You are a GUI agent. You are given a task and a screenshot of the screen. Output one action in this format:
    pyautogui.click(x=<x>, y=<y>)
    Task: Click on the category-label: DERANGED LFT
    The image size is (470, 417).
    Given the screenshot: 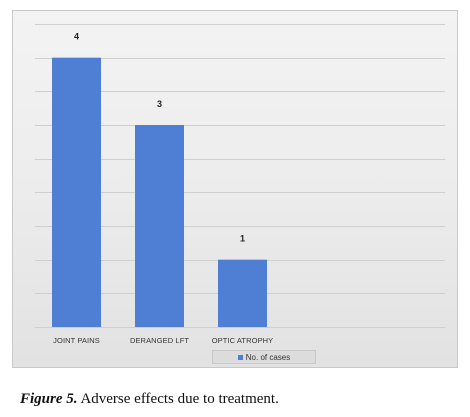 What is the action you would take?
    pyautogui.click(x=159, y=340)
    